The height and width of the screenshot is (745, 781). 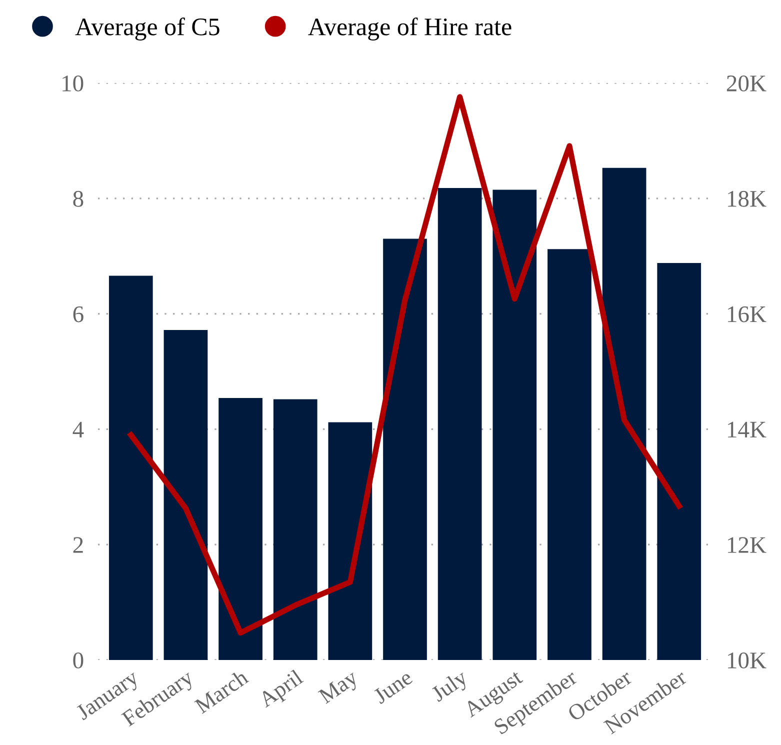 I want to click on y-tick-label: 2, so click(x=78, y=545).